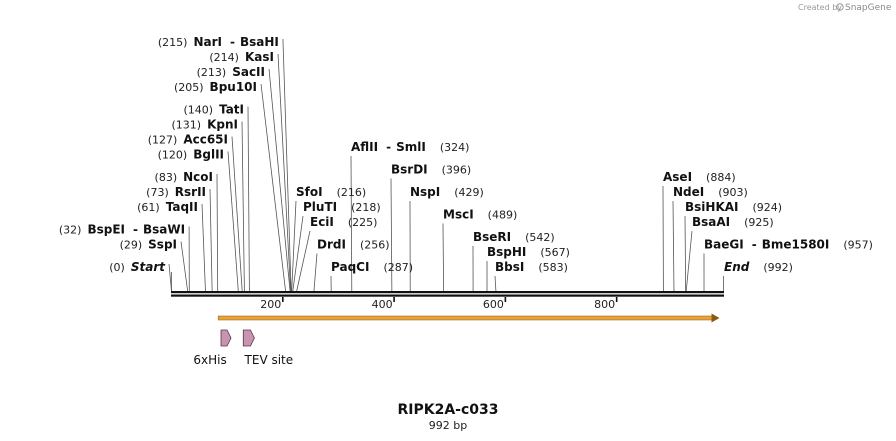  What do you see at coordinates (372, 267) in the screenshot?
I see `site-paqCI: PaqCI (287)` at bounding box center [372, 267].